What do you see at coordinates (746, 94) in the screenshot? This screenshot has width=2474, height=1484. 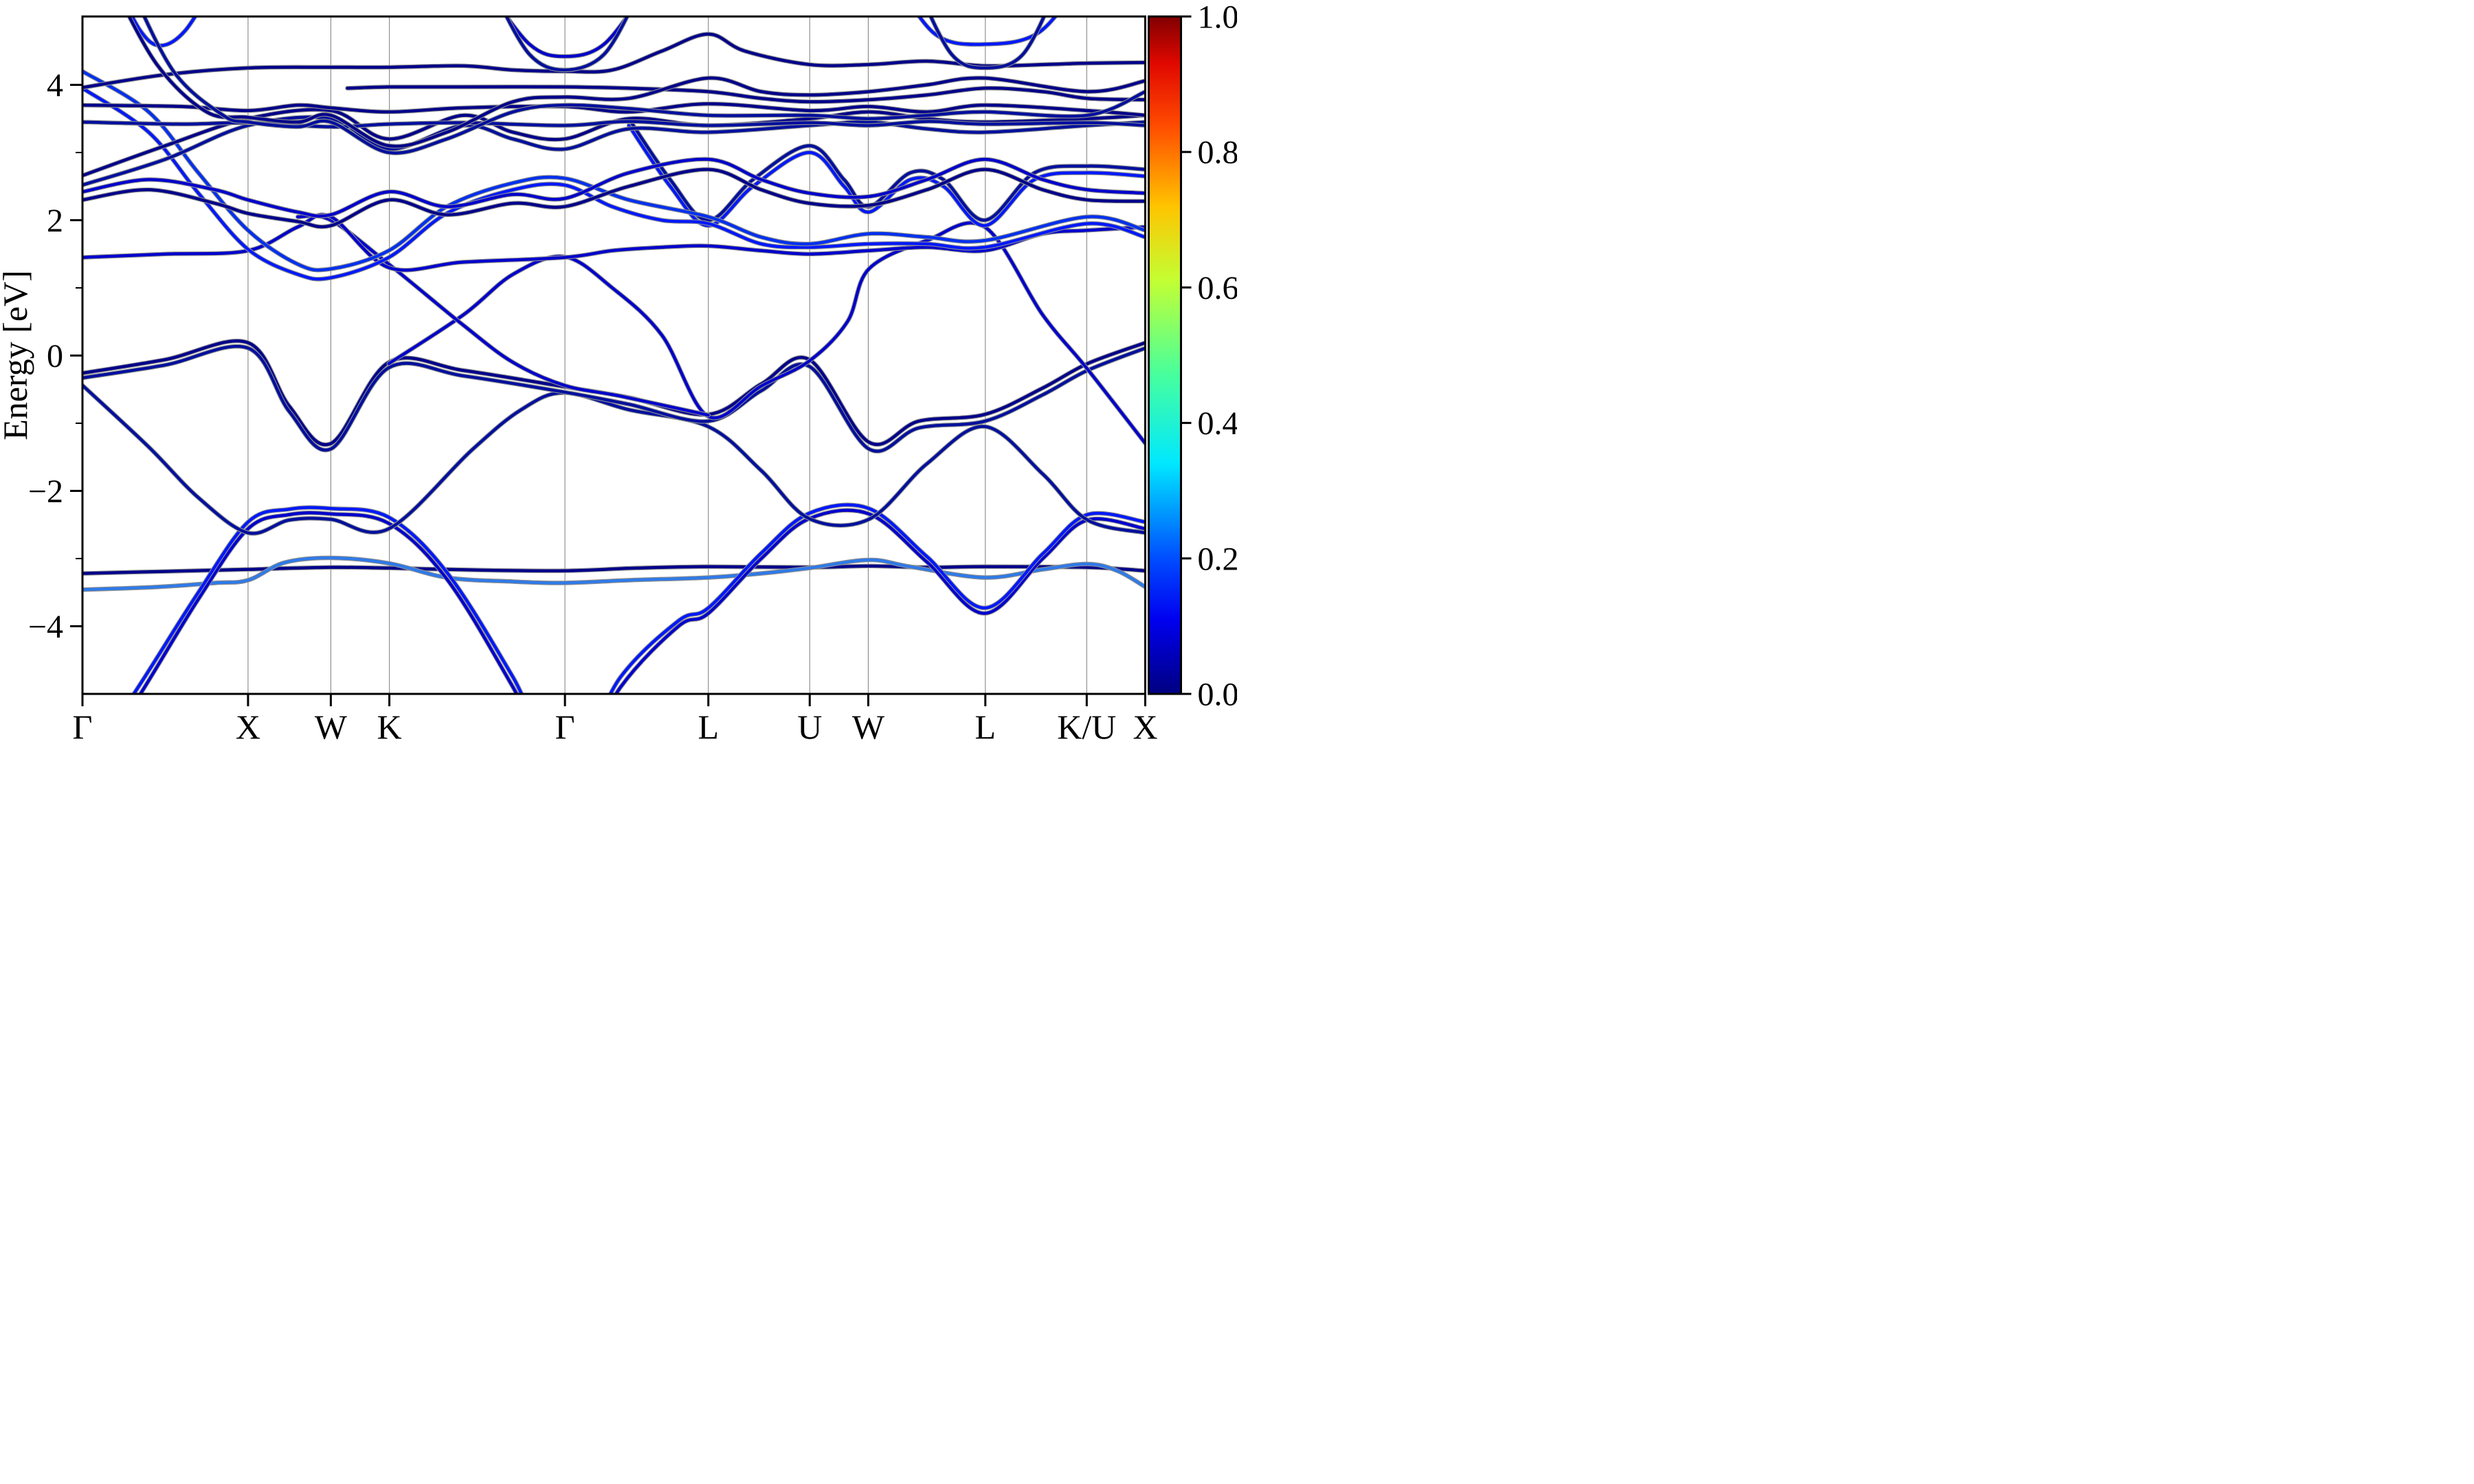 I see `band-flat-3.97` at bounding box center [746, 94].